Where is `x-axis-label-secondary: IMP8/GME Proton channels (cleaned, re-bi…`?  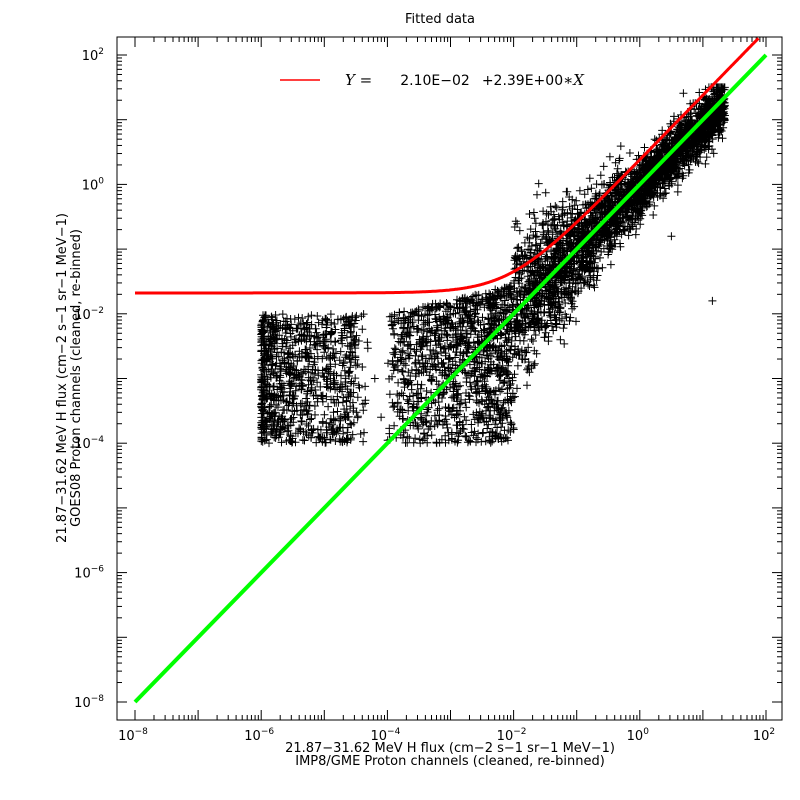
x-axis-label-secondary: IMP8/GME Proton channels (cleaned, re-bi… is located at coordinates (450, 761).